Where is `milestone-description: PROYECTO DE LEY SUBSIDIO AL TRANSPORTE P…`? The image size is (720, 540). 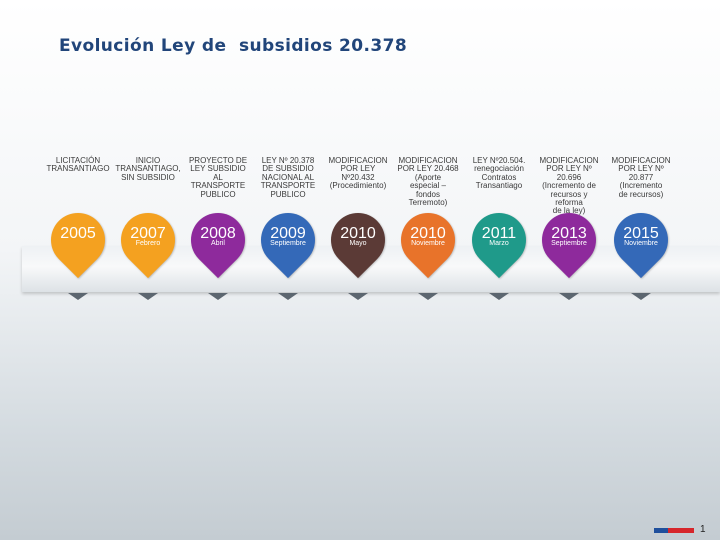 milestone-description: PROYECTO DE LEY SUBSIDIO AL TRANSPORTE P… is located at coordinates (218, 177).